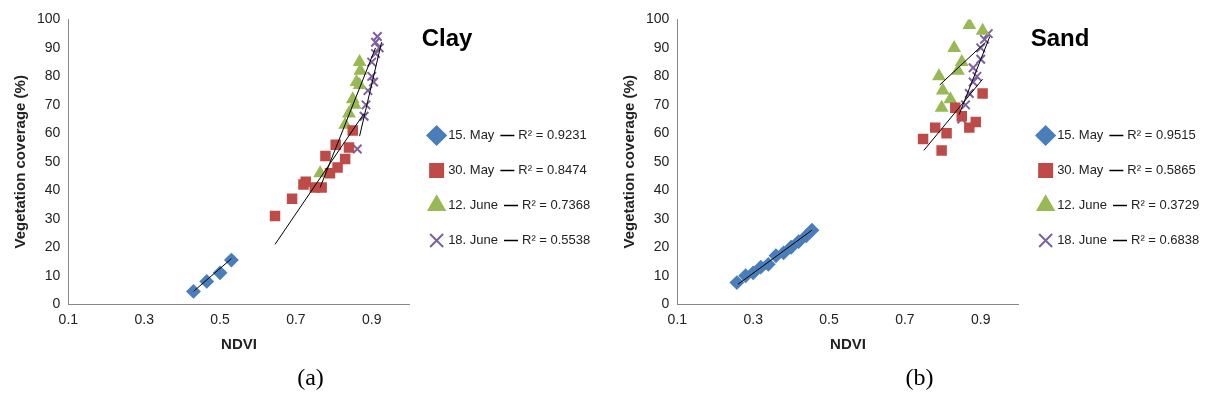 This screenshot has width=1231, height=419. Describe the element at coordinates (556, 205) in the screenshot. I see `legend-label: R² = 0.7368` at that location.